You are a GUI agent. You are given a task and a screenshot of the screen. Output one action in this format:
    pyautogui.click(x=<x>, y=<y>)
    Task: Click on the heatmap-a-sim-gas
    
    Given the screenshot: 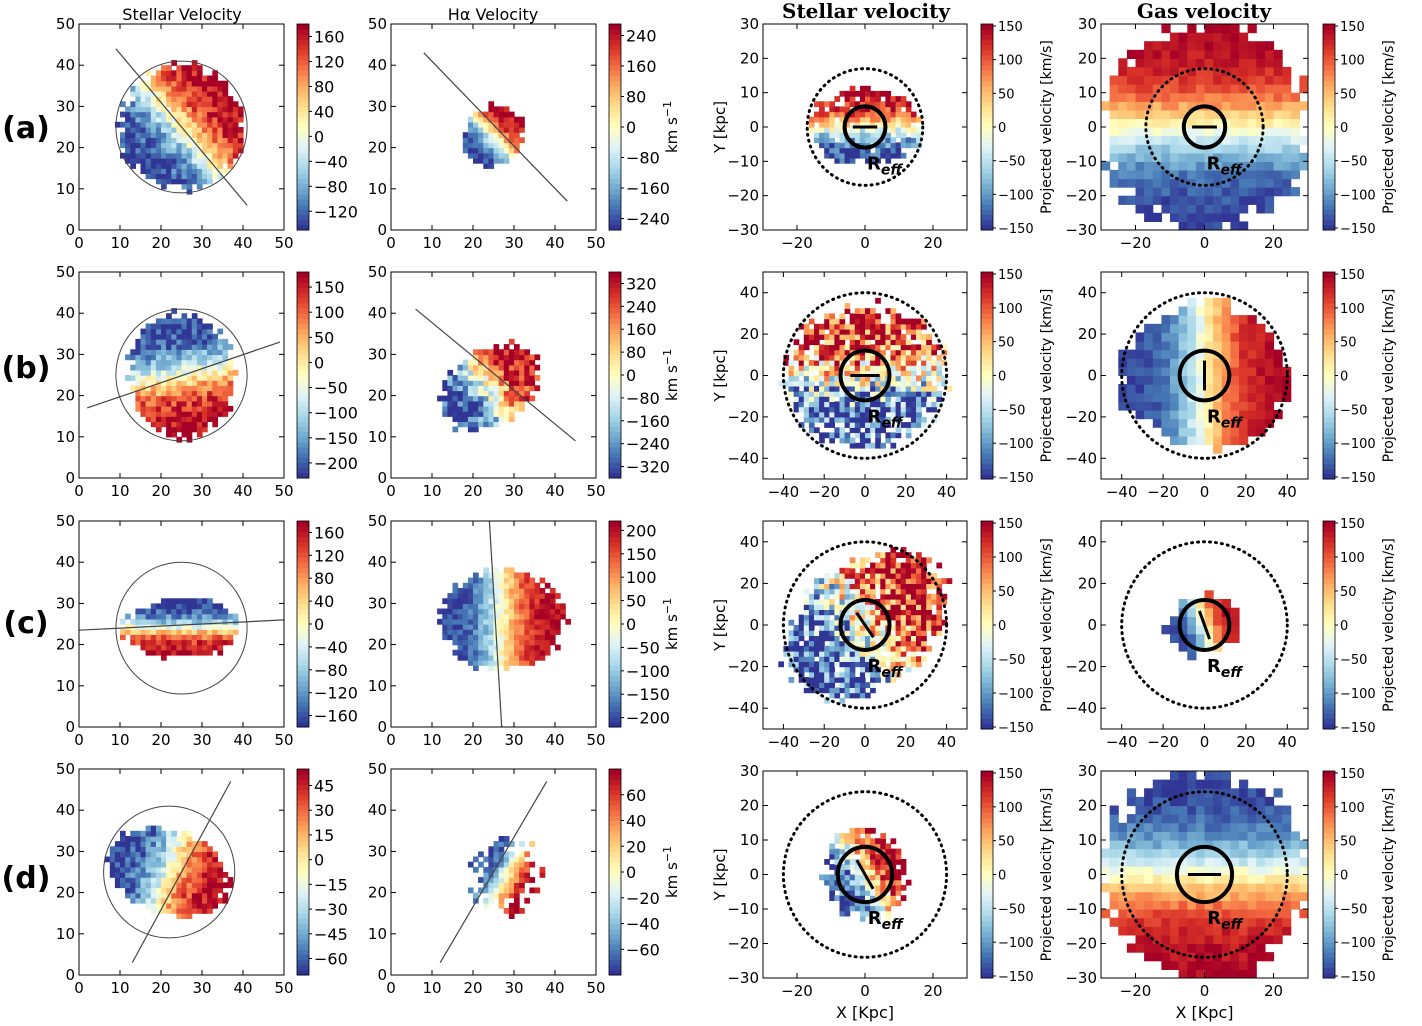 What is the action you would take?
    pyautogui.click(x=1205, y=127)
    